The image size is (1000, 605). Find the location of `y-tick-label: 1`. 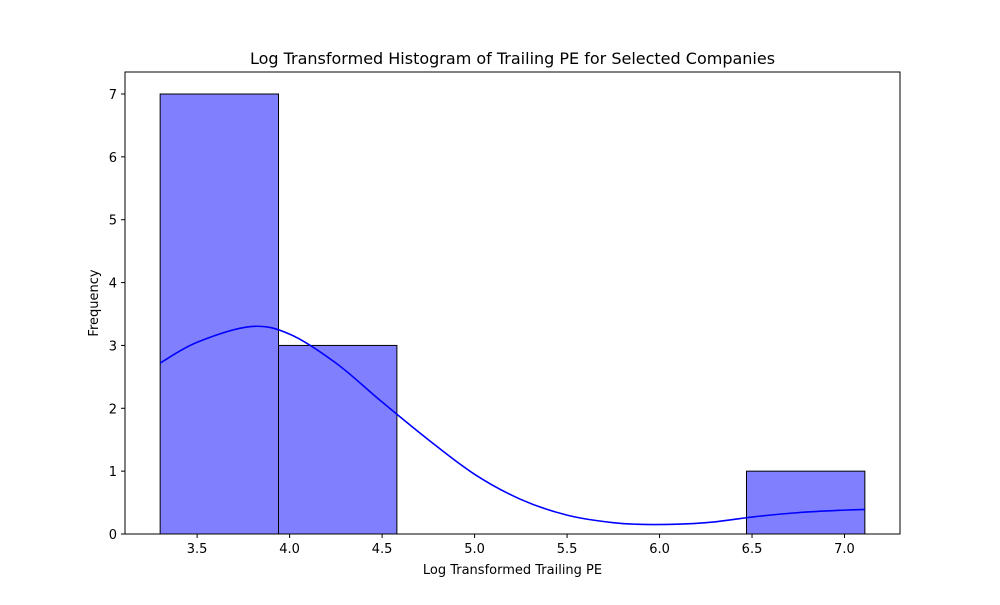

y-tick-label: 1 is located at coordinates (113, 472).